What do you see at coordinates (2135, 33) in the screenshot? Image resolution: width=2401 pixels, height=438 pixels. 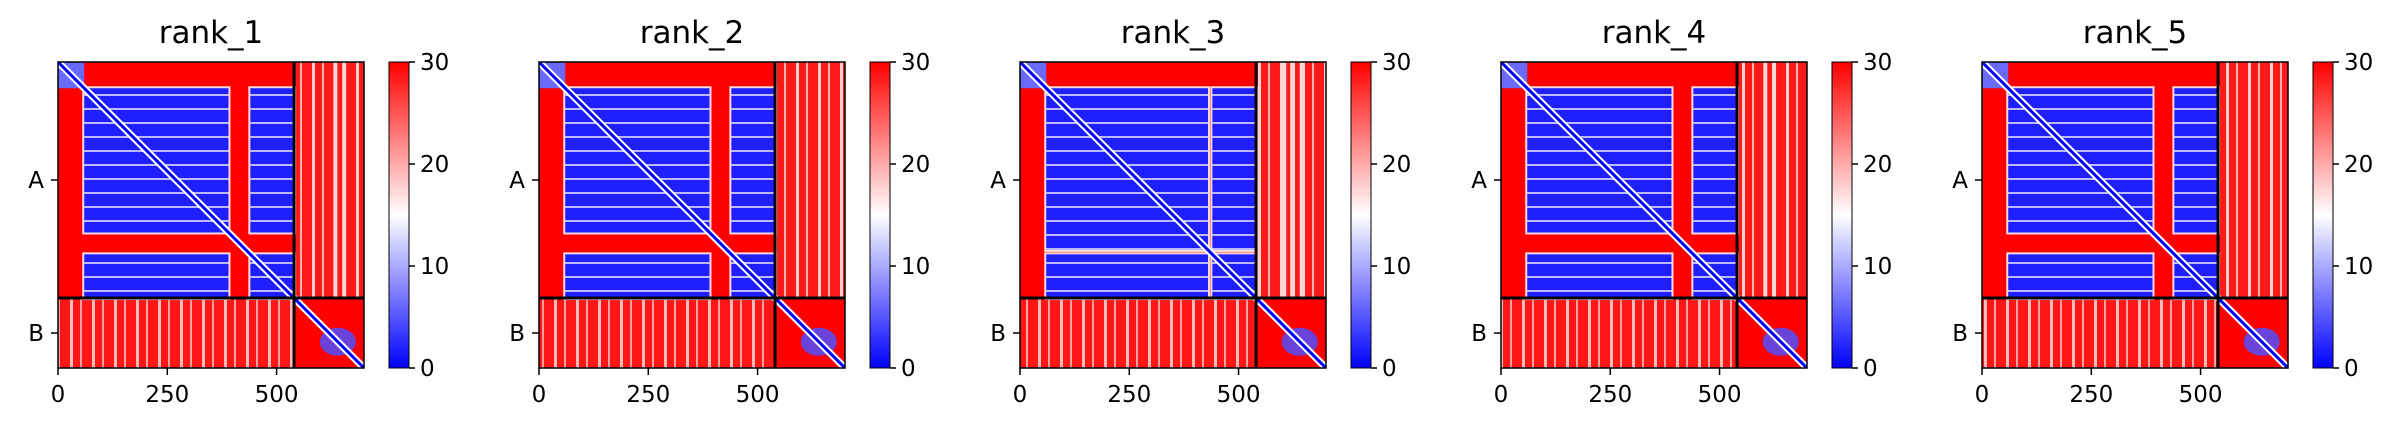 I see `panel-title: rank_5` at bounding box center [2135, 33].